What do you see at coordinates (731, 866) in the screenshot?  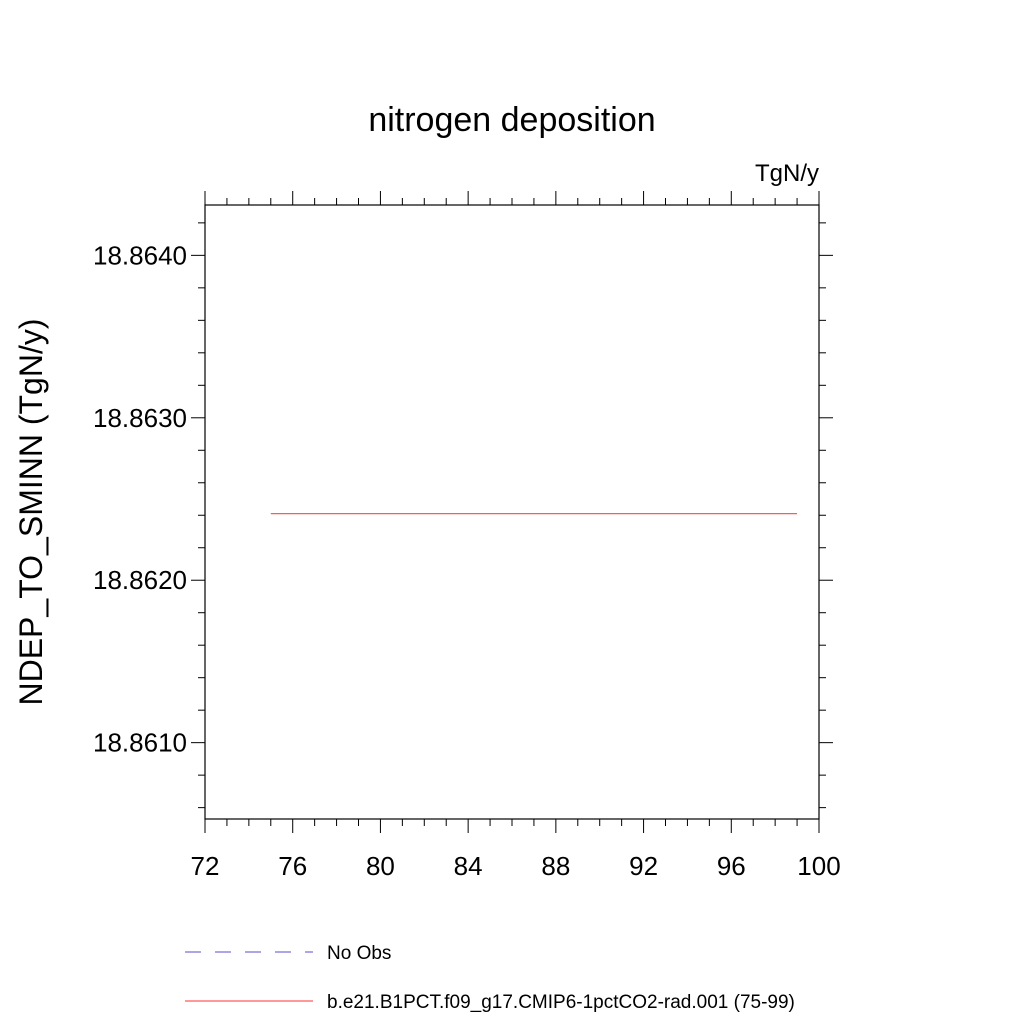 I see `x-tick-label: 96` at bounding box center [731, 866].